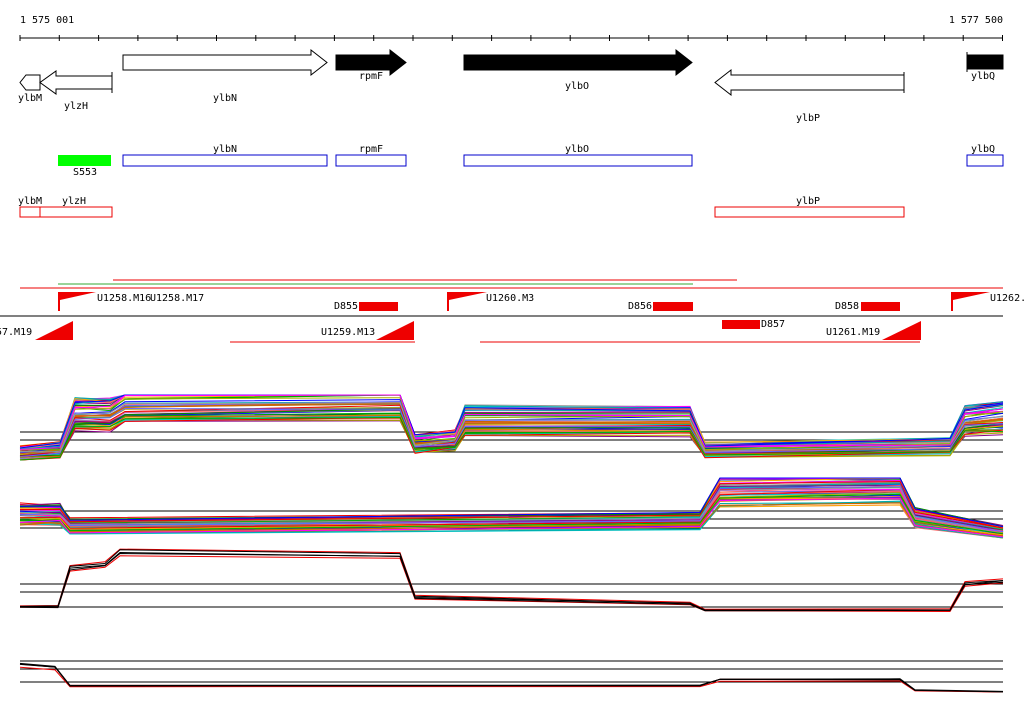 This screenshot has height=719, width=1024. What do you see at coordinates (577, 86) in the screenshot?
I see `gene-label: ylbO` at bounding box center [577, 86].